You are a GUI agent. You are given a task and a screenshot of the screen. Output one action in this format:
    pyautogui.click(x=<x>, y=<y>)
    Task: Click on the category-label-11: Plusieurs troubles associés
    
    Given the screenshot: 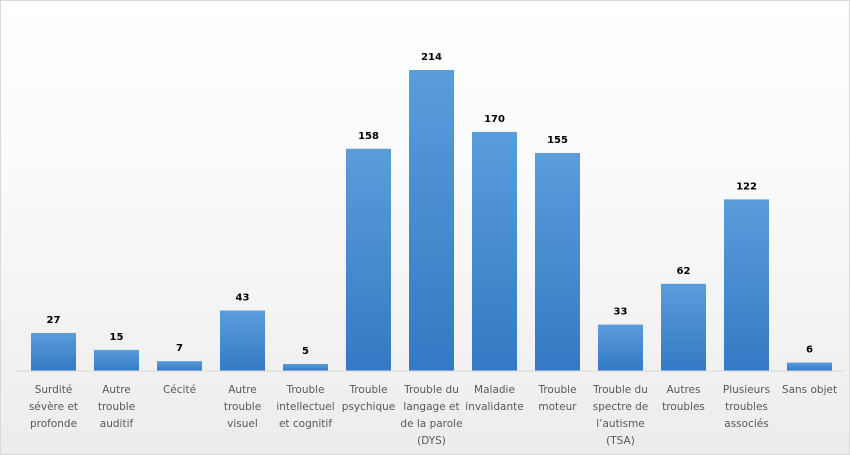 What is the action you would take?
    pyautogui.click(x=746, y=407)
    